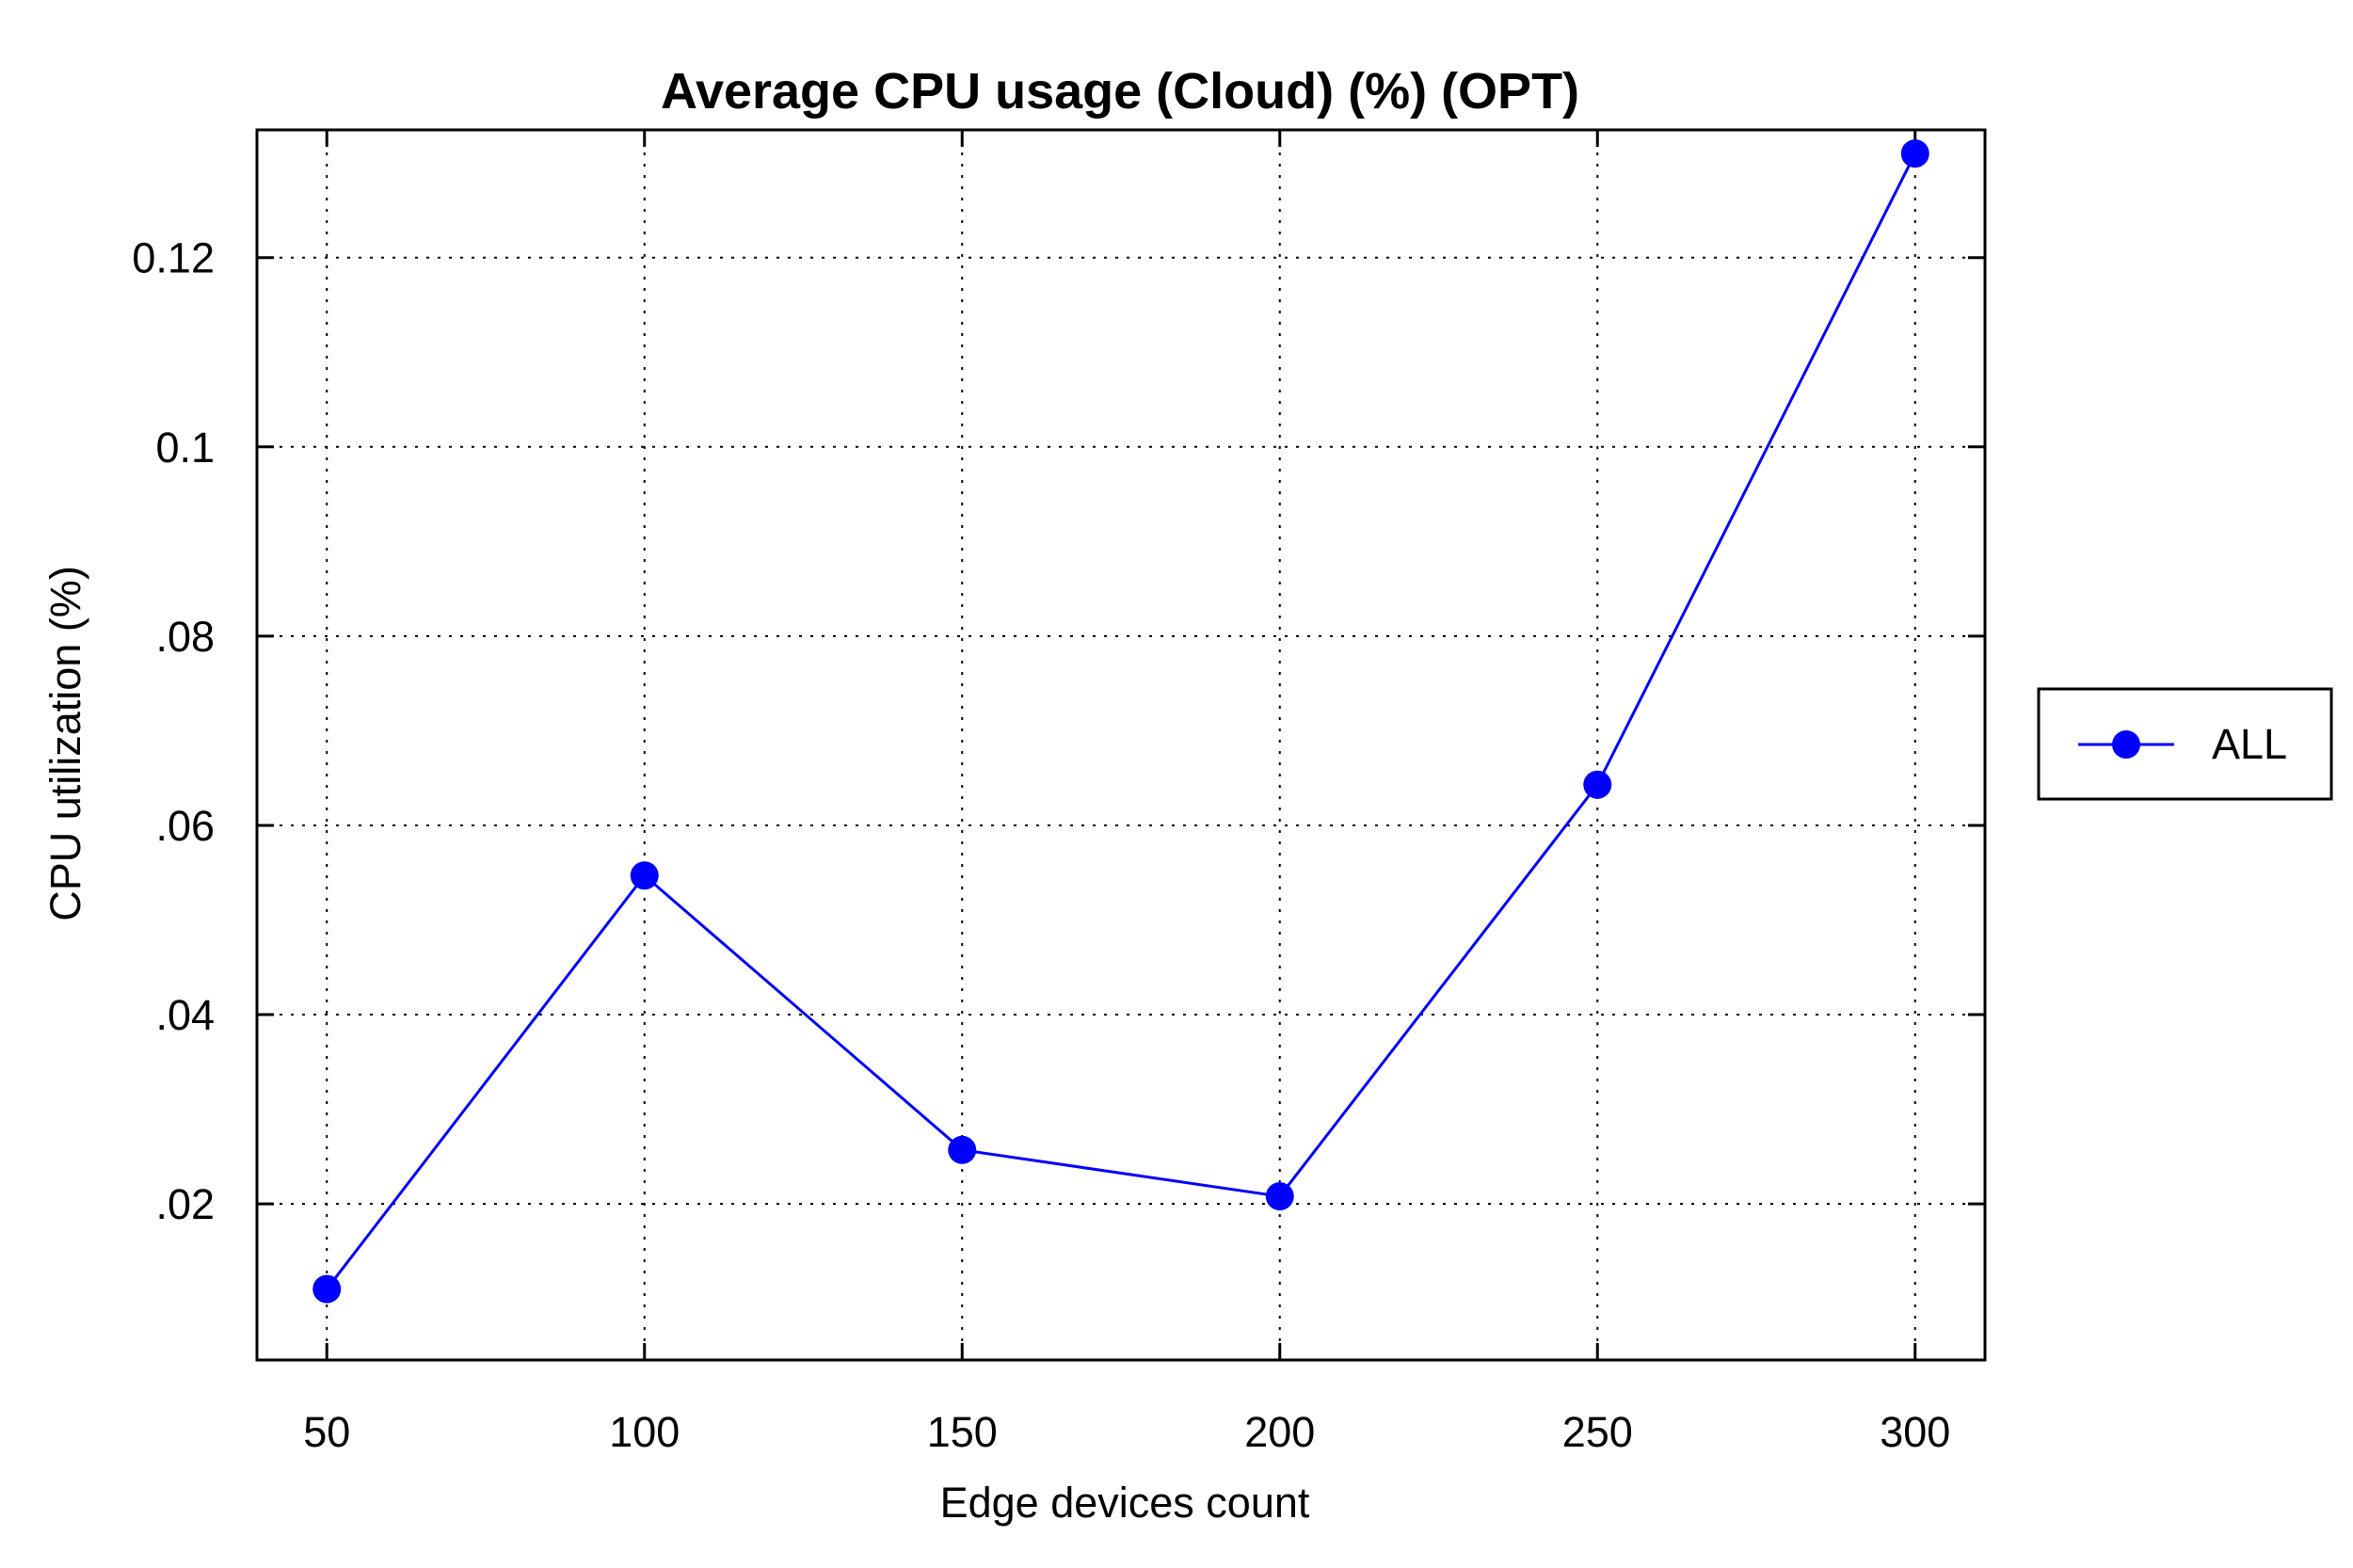  What do you see at coordinates (1120, 91) in the screenshot?
I see `chart-title: Average CPU usage (Cloud) (%) (OPT)` at bounding box center [1120, 91].